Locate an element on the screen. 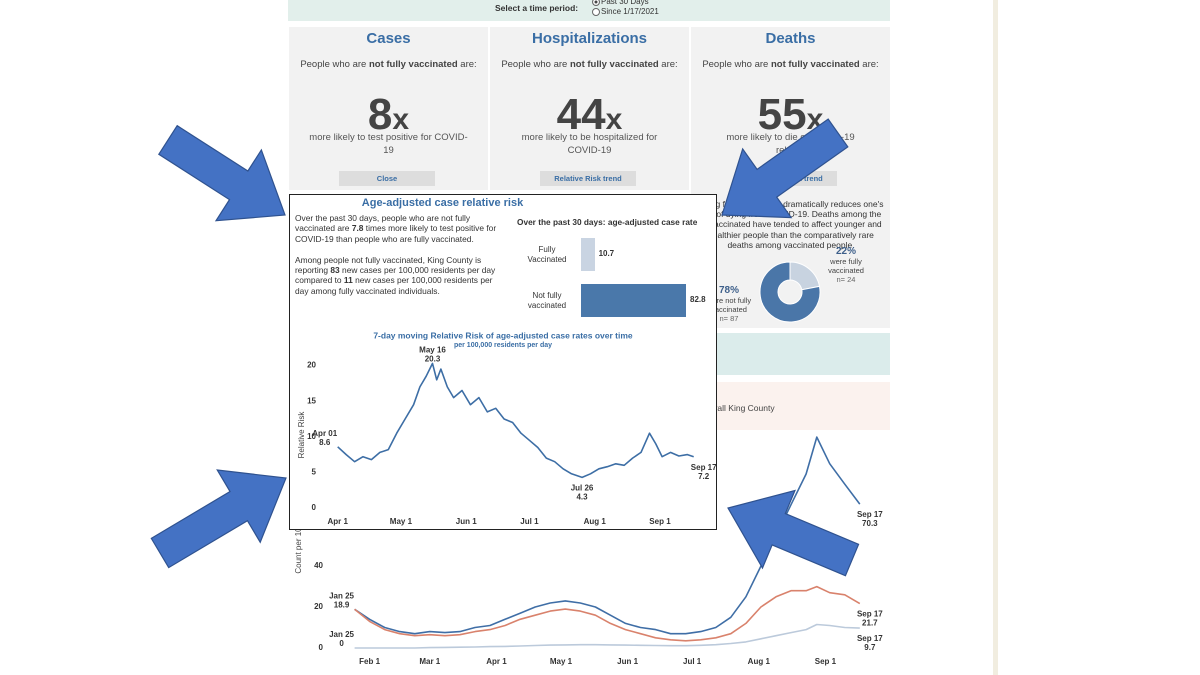 The image size is (1200, 675). card-value: 8x is located at coordinates (388, 117).